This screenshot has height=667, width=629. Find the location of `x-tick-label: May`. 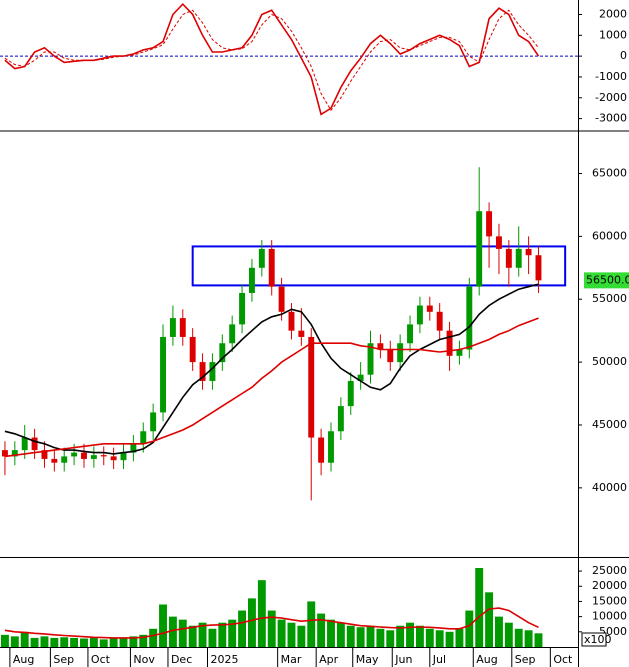

x-tick-label: May is located at coordinates (367, 659).